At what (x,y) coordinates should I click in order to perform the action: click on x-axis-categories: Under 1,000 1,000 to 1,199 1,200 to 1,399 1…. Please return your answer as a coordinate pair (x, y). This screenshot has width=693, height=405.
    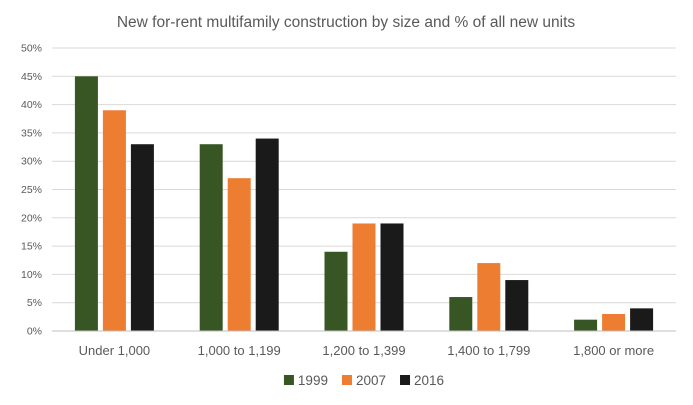
    Looking at the image, I should click on (366, 350).